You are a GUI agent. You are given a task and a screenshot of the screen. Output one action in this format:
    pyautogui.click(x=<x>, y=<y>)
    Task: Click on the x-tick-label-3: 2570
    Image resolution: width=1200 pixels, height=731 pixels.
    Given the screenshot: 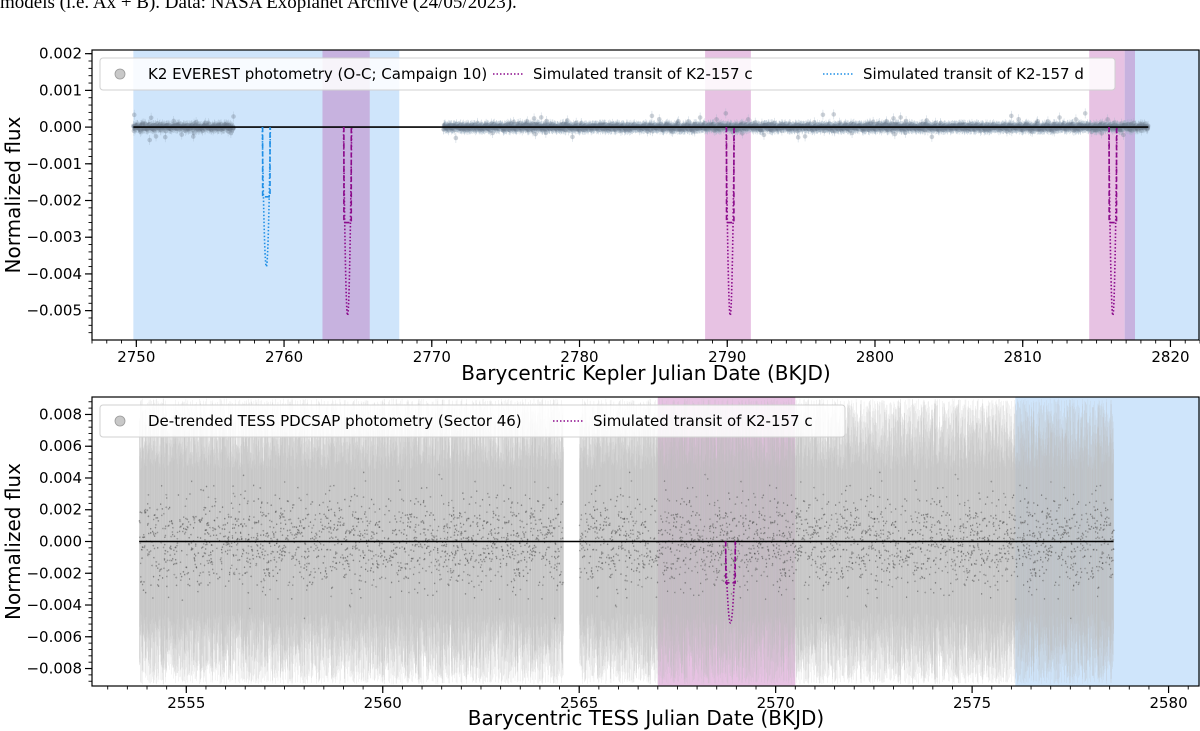 What is the action you would take?
    pyautogui.click(x=776, y=703)
    